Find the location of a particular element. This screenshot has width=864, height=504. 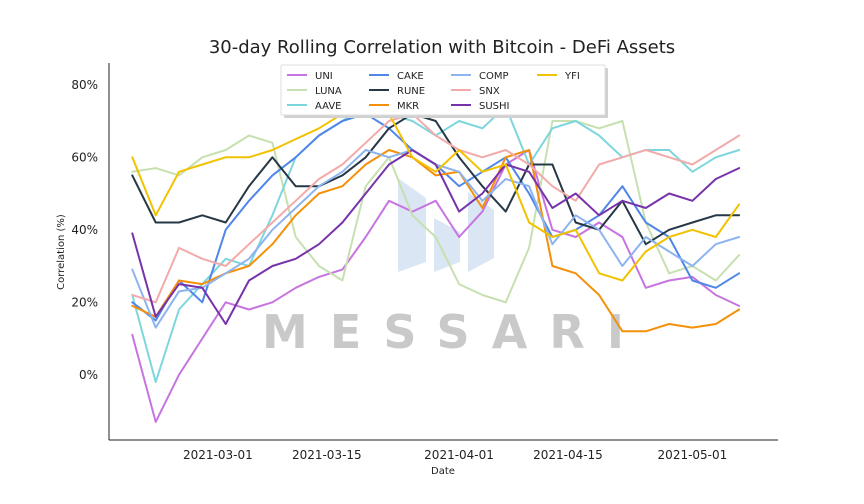

legend-label-comp: COMP is located at coordinates (494, 76).